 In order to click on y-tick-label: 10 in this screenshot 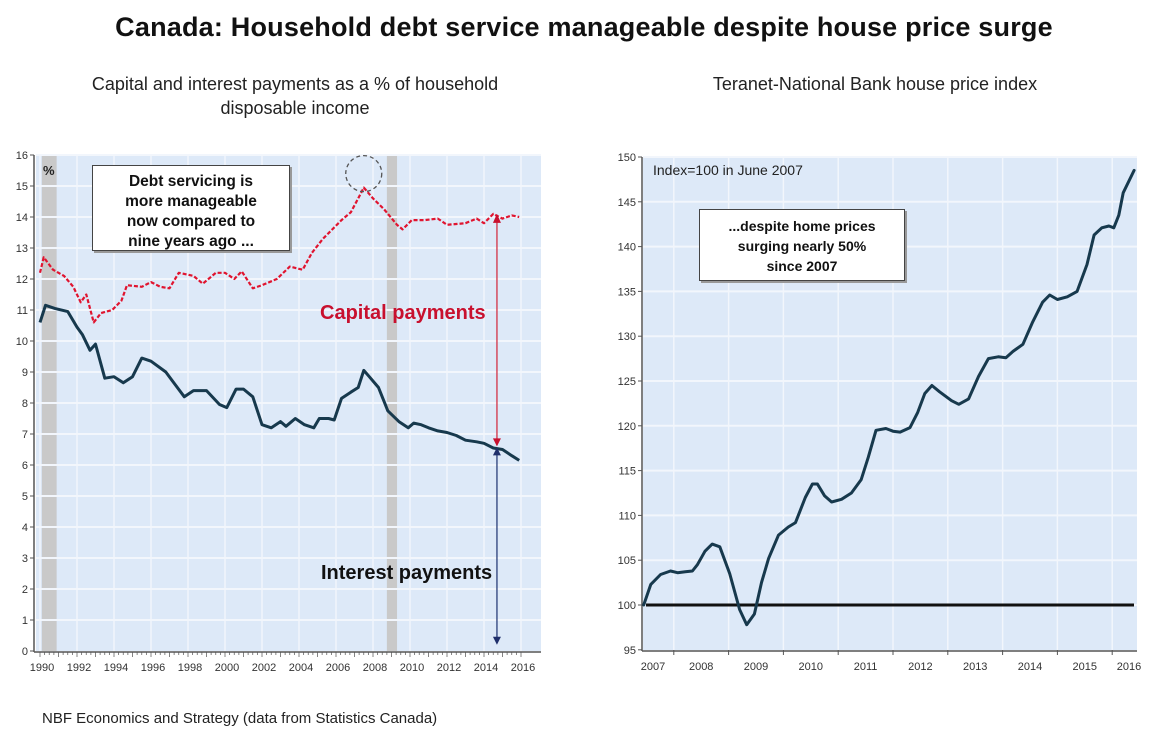, I will do `click(22, 342)`.